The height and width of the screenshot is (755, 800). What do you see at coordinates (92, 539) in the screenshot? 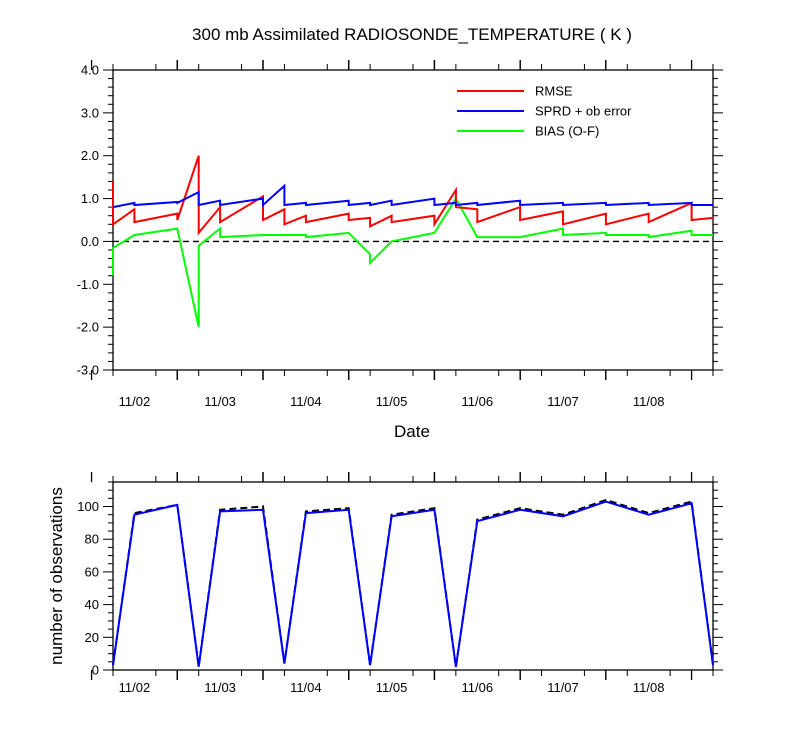
I see `bottom-y-tick-label: 80` at bounding box center [92, 539].